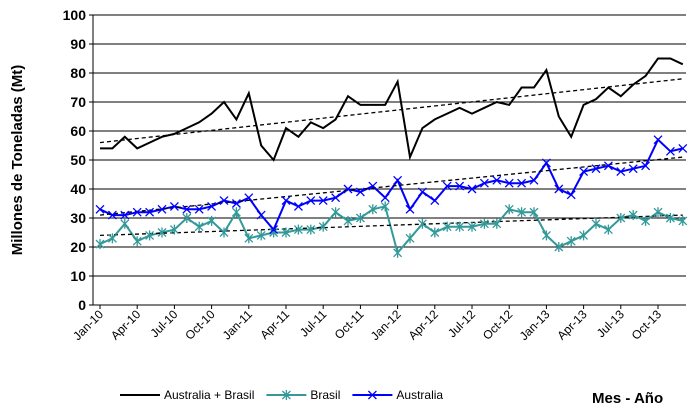  What do you see at coordinates (126, 325) in the screenshot?
I see `x-tick-label: Apr-10` at bounding box center [126, 325].